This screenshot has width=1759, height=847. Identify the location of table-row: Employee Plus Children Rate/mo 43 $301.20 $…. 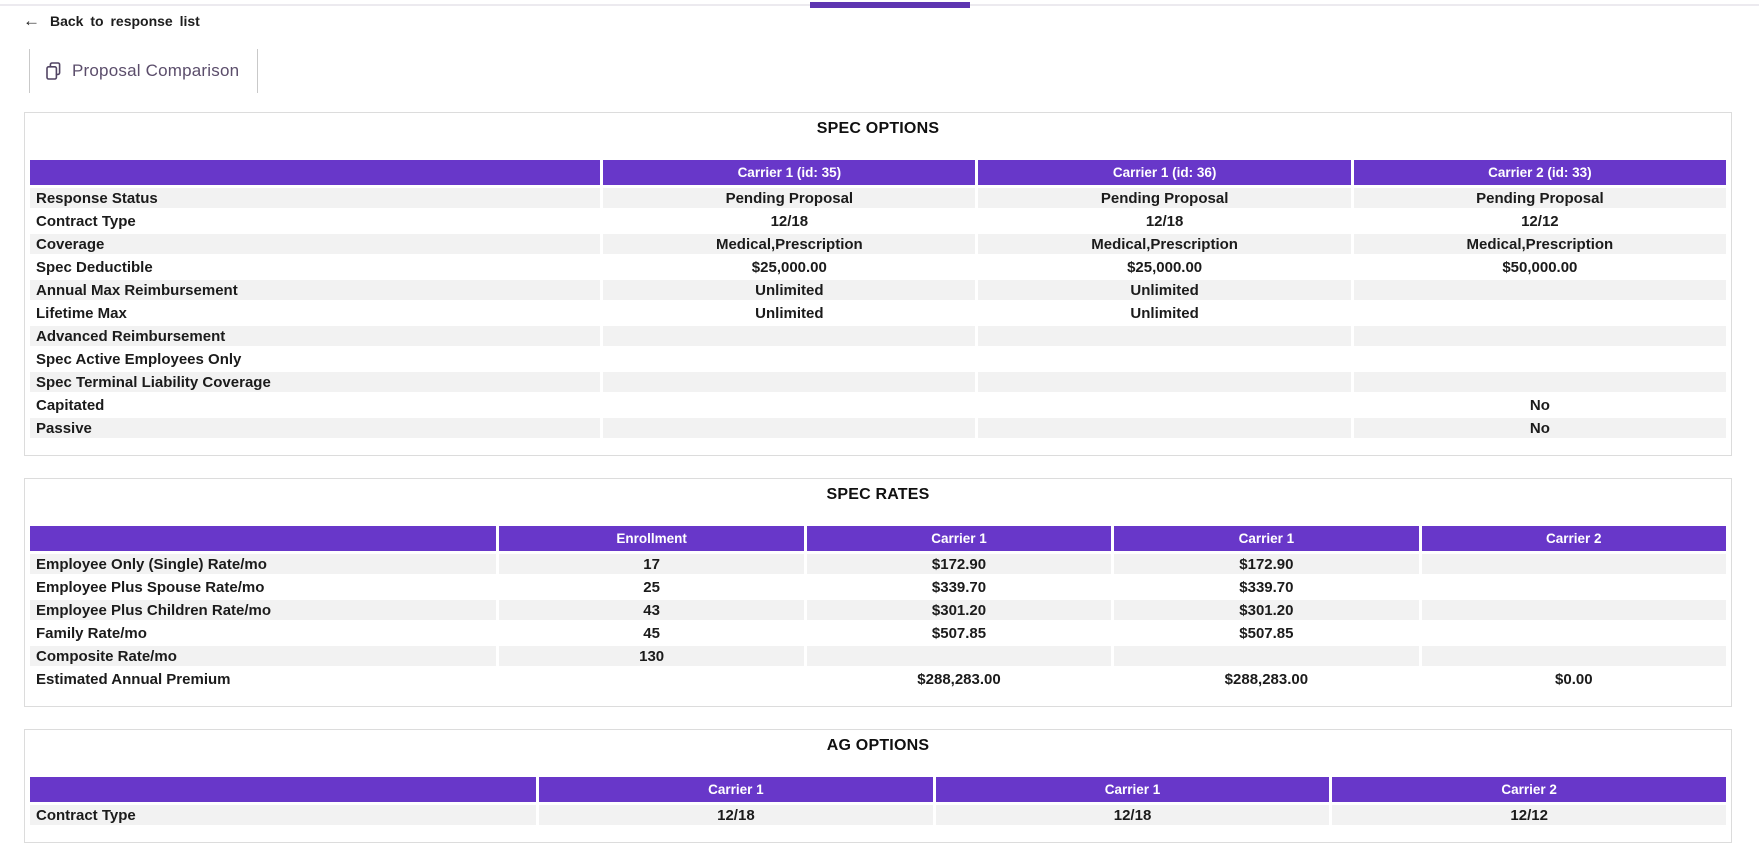
(878, 610).